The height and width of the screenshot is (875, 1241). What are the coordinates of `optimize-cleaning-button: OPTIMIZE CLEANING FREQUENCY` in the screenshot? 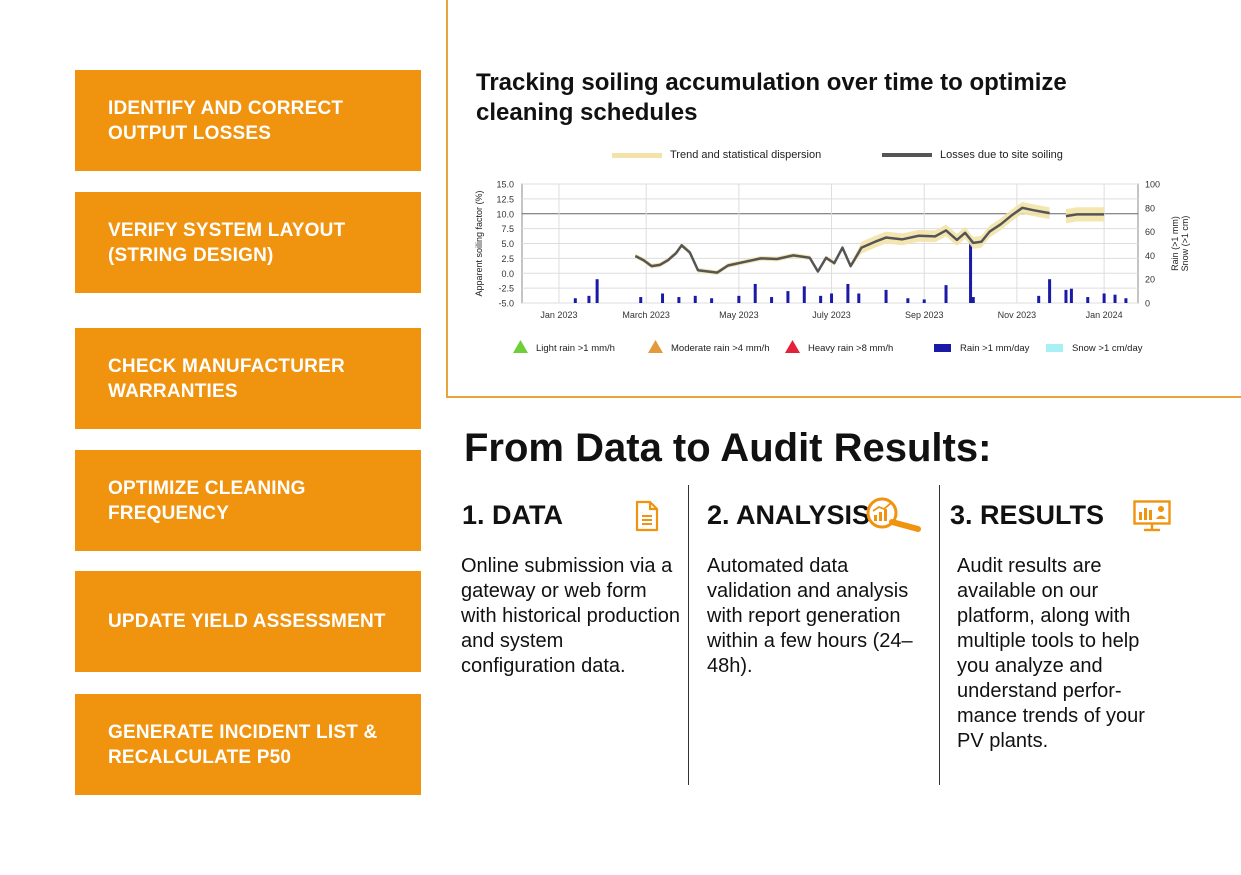 It's located at (248, 500).